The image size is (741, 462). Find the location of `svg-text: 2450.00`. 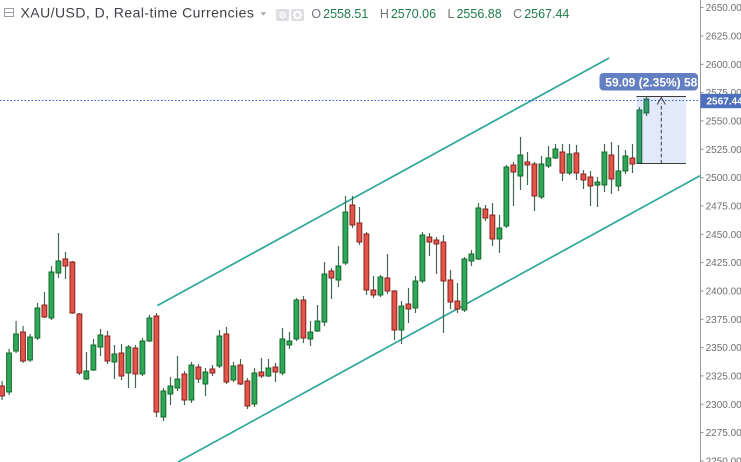

svg-text: 2450.00 is located at coordinates (723, 235).